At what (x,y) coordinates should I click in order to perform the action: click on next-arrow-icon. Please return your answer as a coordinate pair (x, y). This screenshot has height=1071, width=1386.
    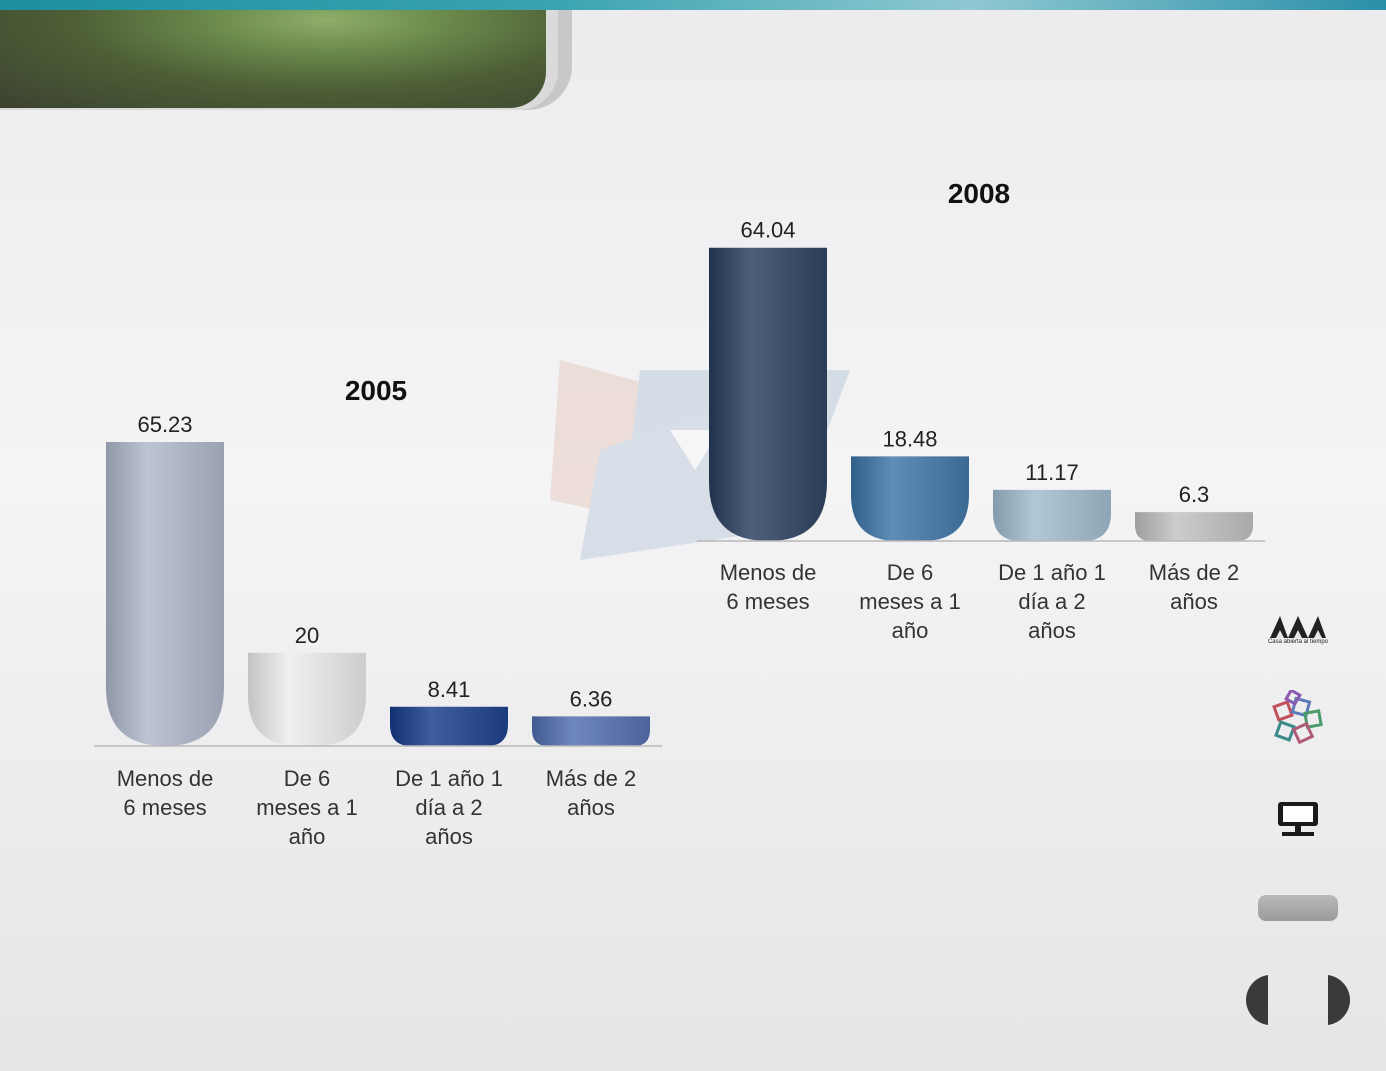
    Looking at the image, I should click on (1339, 1000).